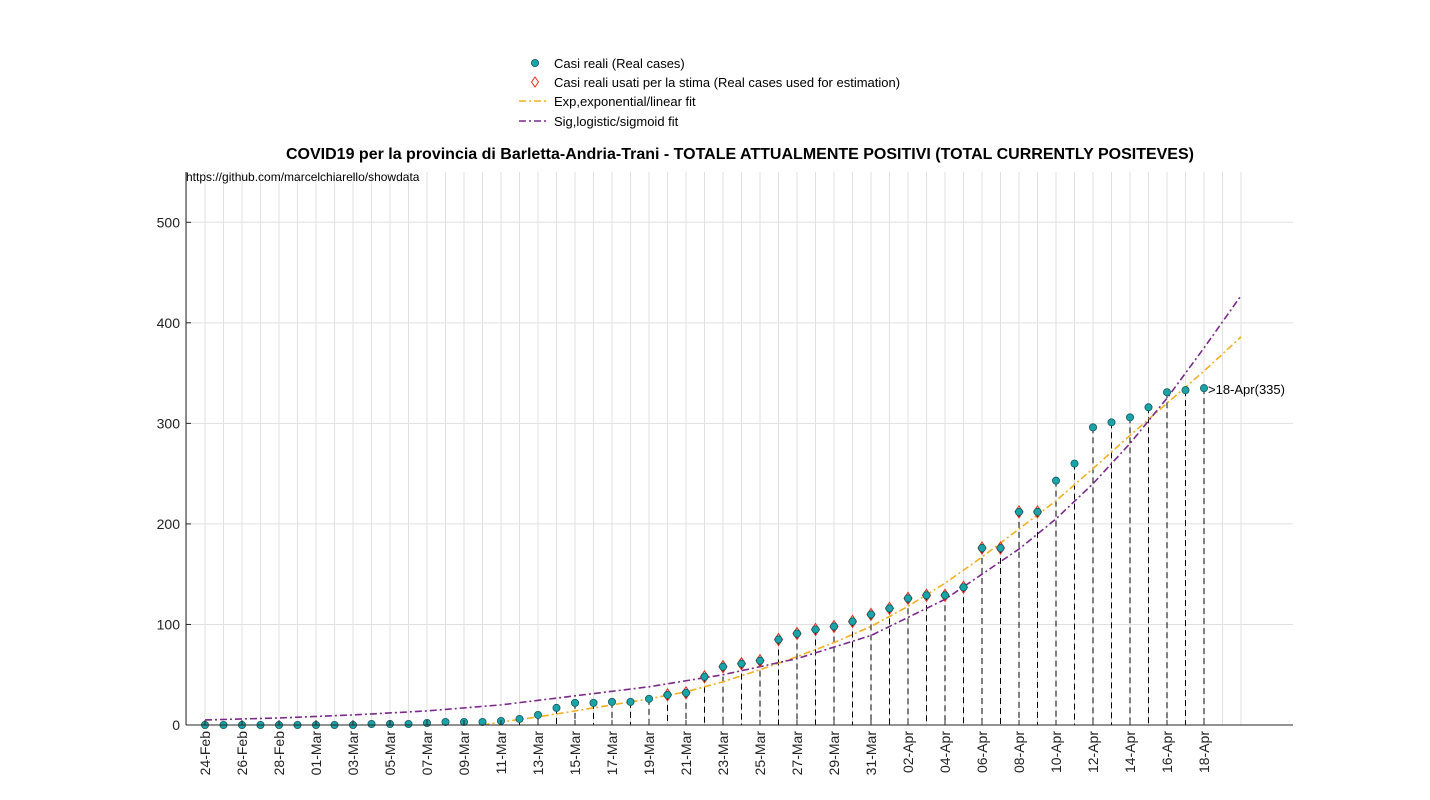 The width and height of the screenshot is (1430, 800). What do you see at coordinates (501, 753) in the screenshot?
I see `x-tick-label: 11-Mar` at bounding box center [501, 753].